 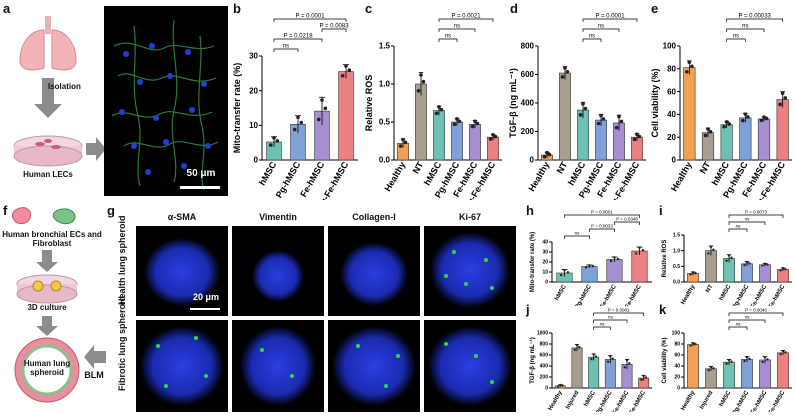 I want to click on arrow-down-icon, so click(x=48, y=98).